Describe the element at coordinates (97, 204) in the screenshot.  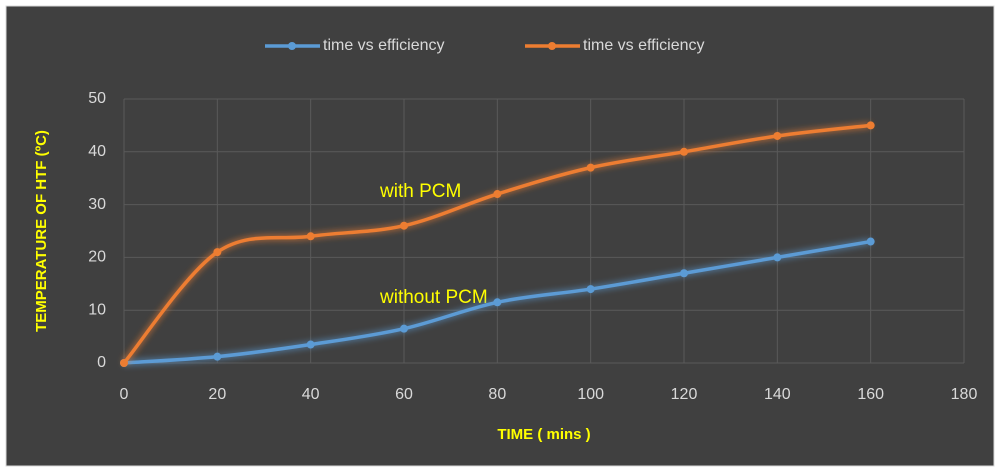
I see `y-tick-label: 30` at that location.